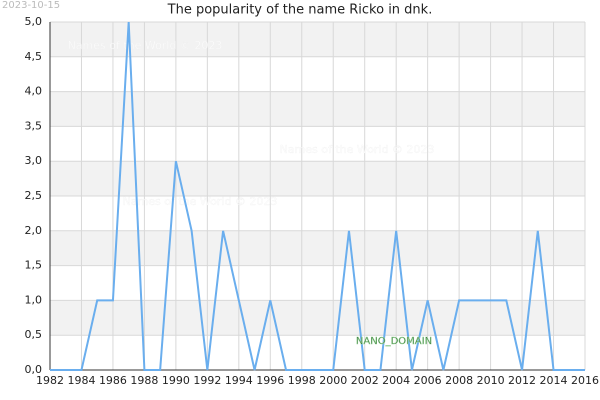  Describe the element at coordinates (333, 380) in the screenshot. I see `x-tick-label: 2000` at that location.